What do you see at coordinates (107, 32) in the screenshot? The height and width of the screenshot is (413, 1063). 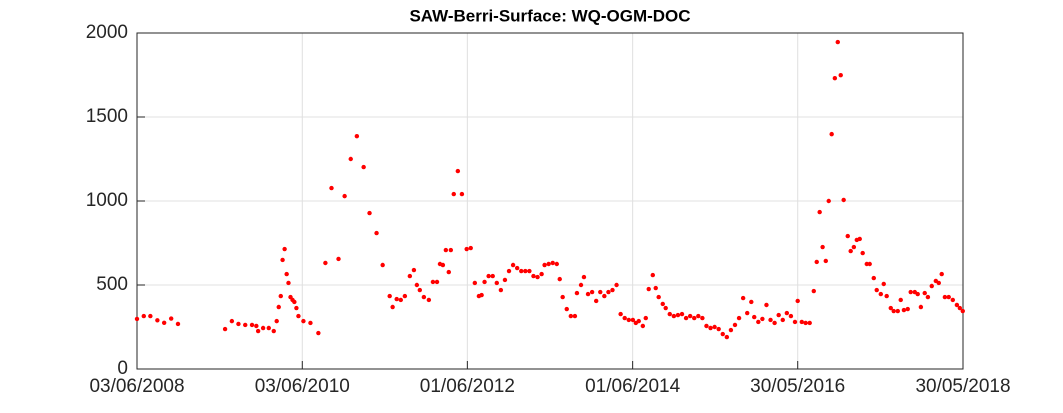 I see `y-tick-label: 2000` at bounding box center [107, 32].